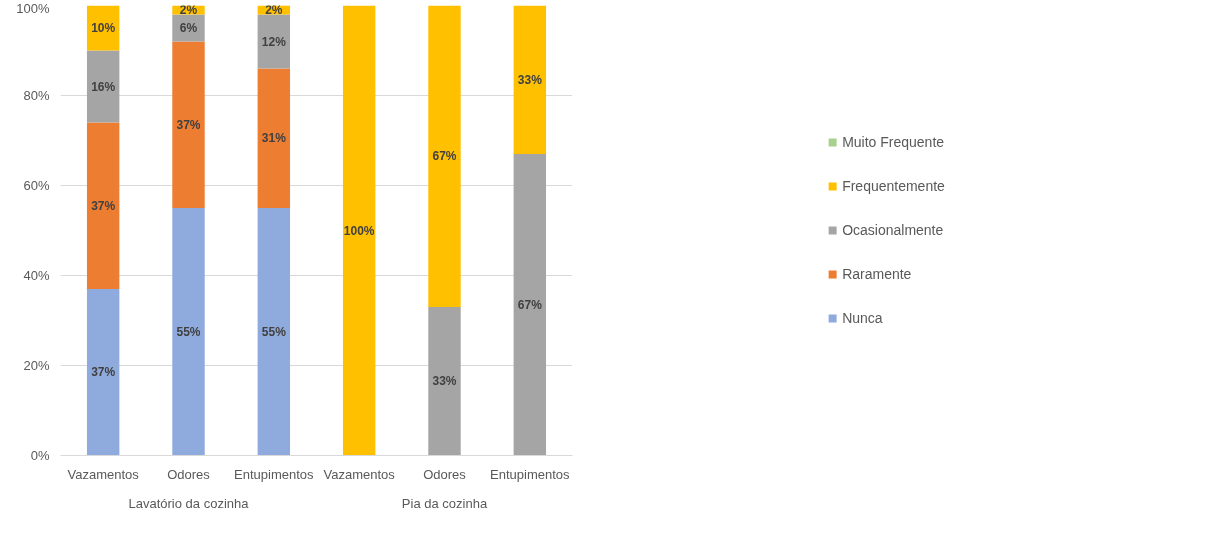  I want to click on y-tick-label: 60%, so click(36, 185).